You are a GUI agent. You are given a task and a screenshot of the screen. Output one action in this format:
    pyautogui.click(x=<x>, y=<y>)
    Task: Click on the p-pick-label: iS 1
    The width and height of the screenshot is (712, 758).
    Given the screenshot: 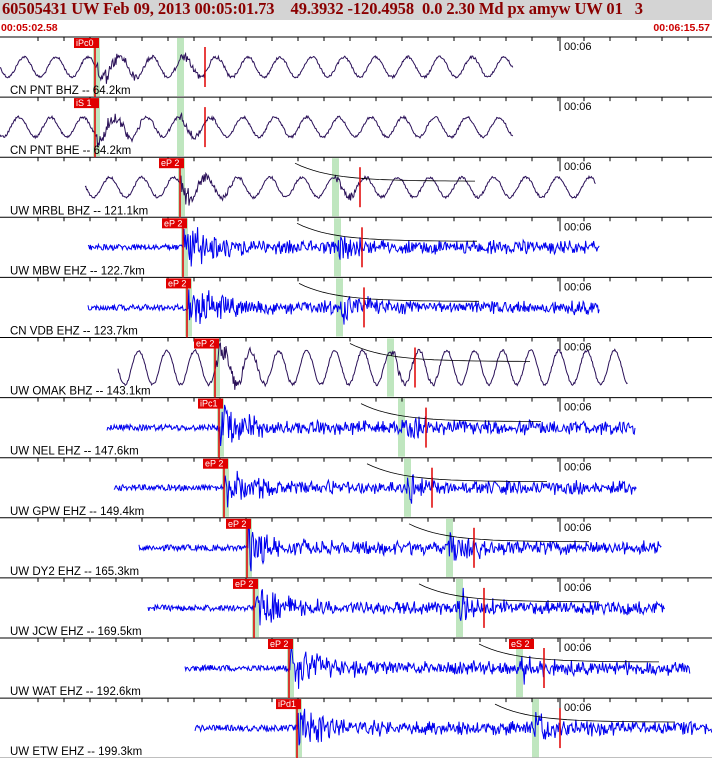 What is the action you would take?
    pyautogui.click(x=84, y=103)
    